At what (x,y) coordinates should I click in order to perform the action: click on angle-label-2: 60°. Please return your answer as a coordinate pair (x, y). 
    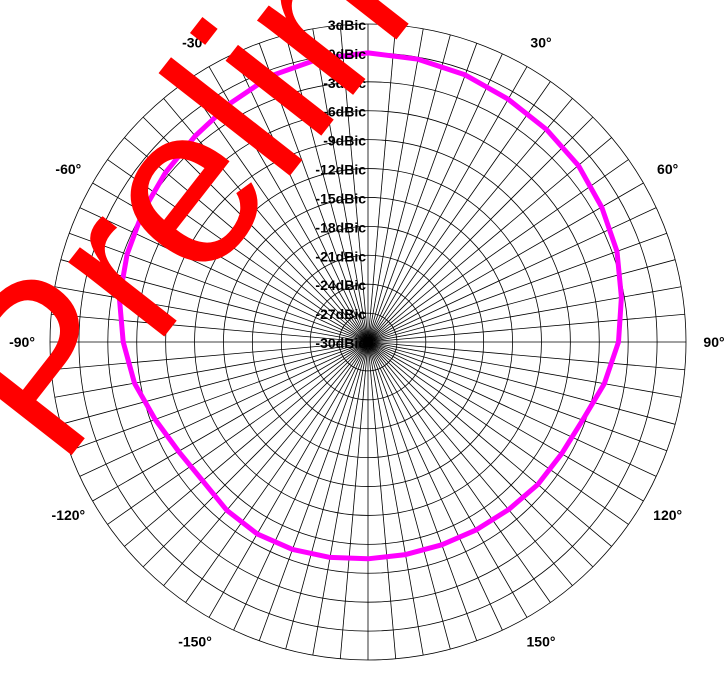
    Looking at the image, I should click on (667, 169).